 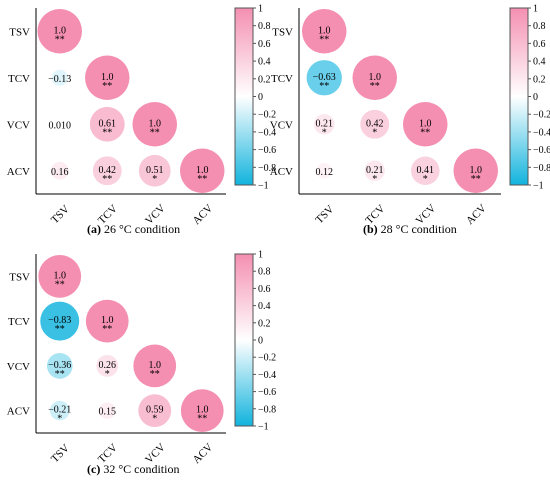 I want to click on panel-a-caption: (a) 26 °C condition, so click(x=133, y=229).